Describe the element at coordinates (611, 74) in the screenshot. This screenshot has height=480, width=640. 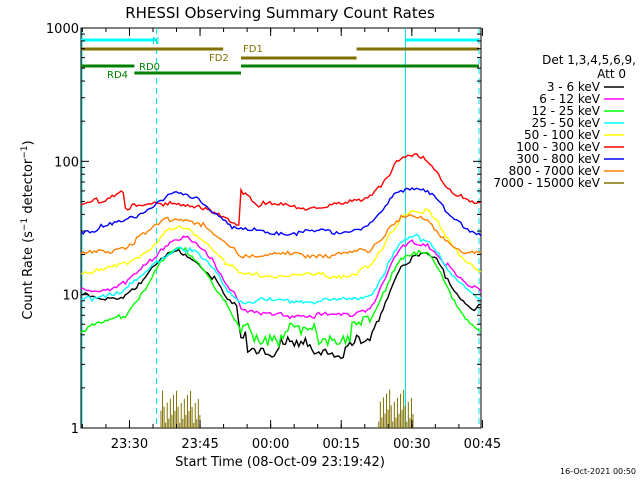
I see `attenuator-label: Att 0` at that location.